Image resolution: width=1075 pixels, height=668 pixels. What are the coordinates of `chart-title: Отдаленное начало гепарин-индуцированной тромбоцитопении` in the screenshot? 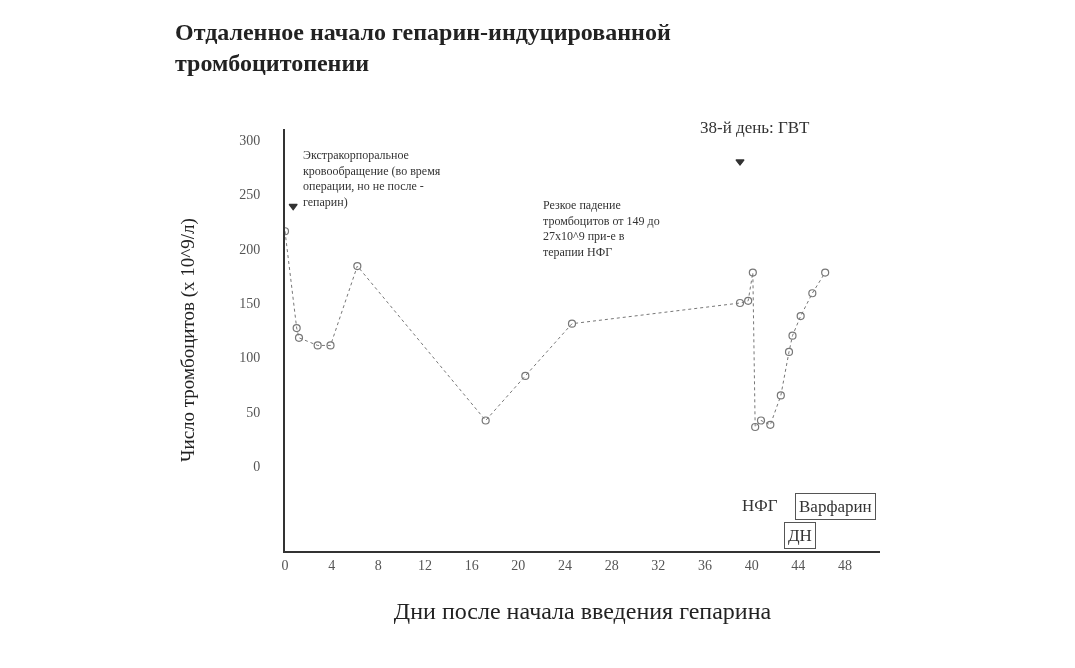 It's located at (423, 48).